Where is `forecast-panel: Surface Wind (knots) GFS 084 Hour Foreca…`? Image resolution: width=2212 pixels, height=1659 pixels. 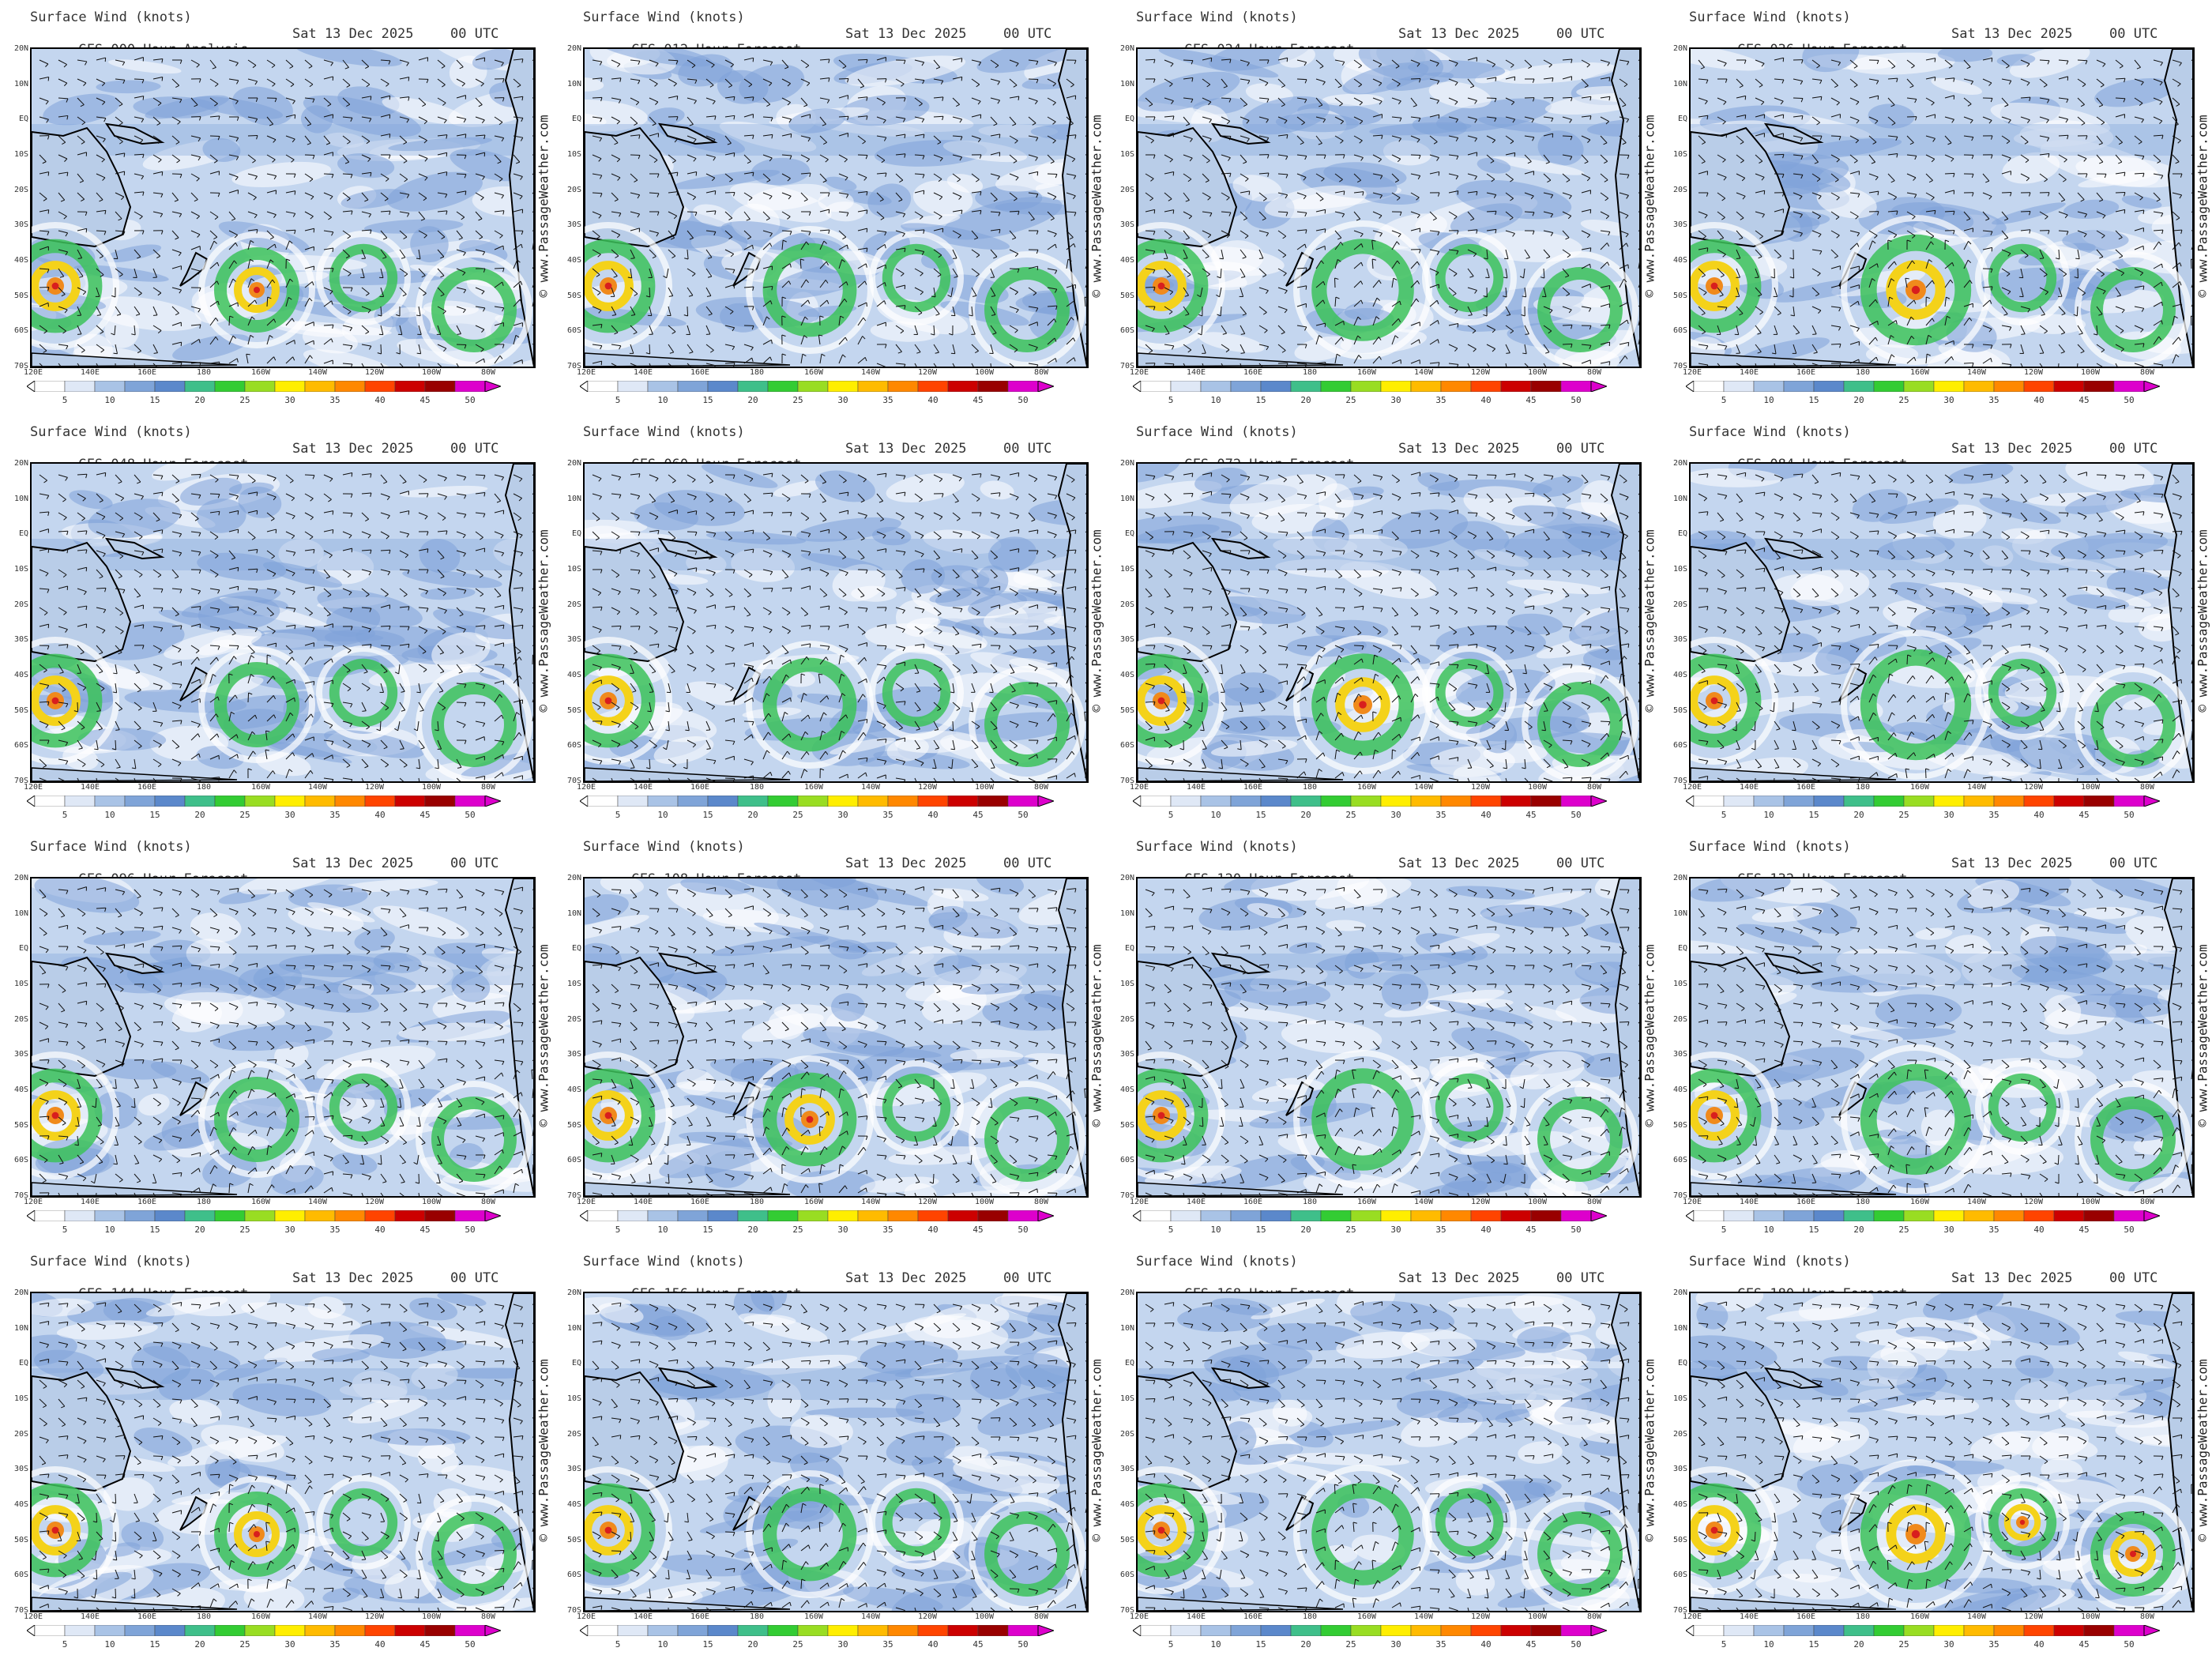
forecast-panel: Surface Wind (knots) GFS 084 Hour Foreca… is located at coordinates (1935, 623).